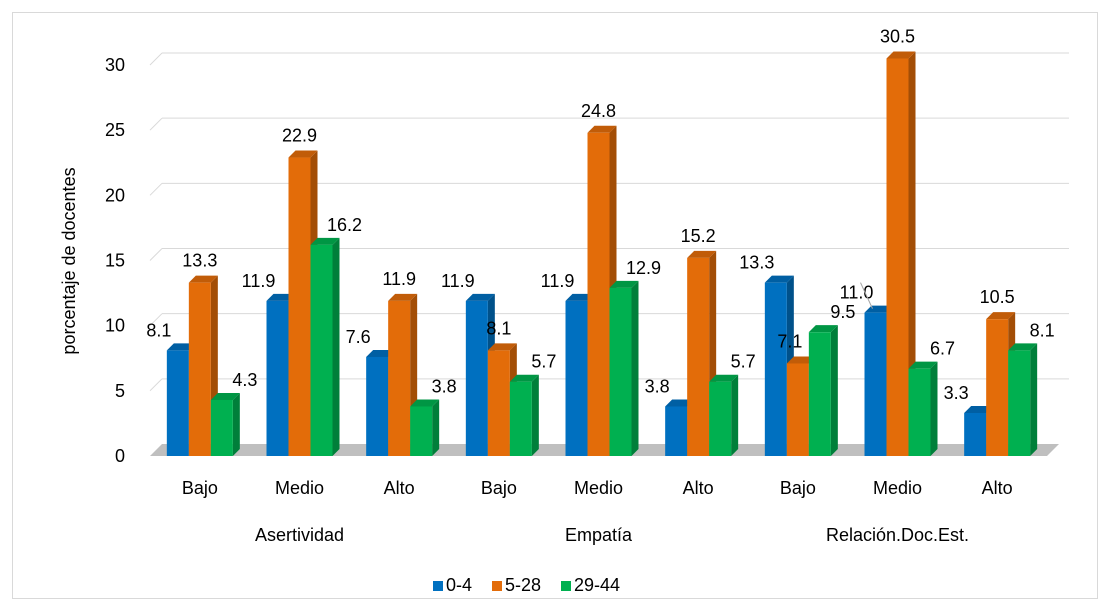 This screenshot has height=610, width=1110. I want to click on data-label: 10.5, so click(997, 297).